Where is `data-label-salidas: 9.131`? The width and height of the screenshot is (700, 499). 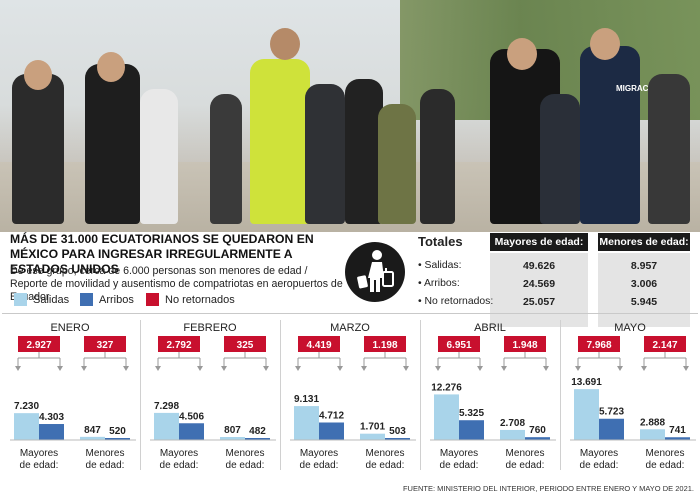 data-label-salidas: 9.131 is located at coordinates (306, 399).